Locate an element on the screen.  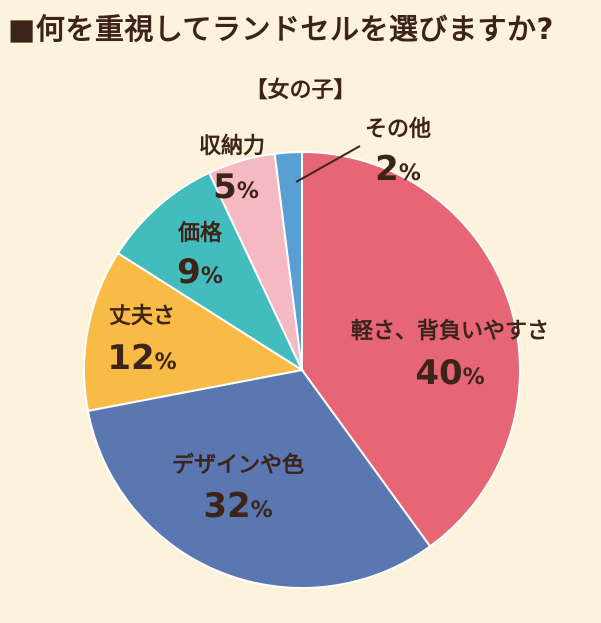
slice-label: デザインや色 is located at coordinates (238, 465).